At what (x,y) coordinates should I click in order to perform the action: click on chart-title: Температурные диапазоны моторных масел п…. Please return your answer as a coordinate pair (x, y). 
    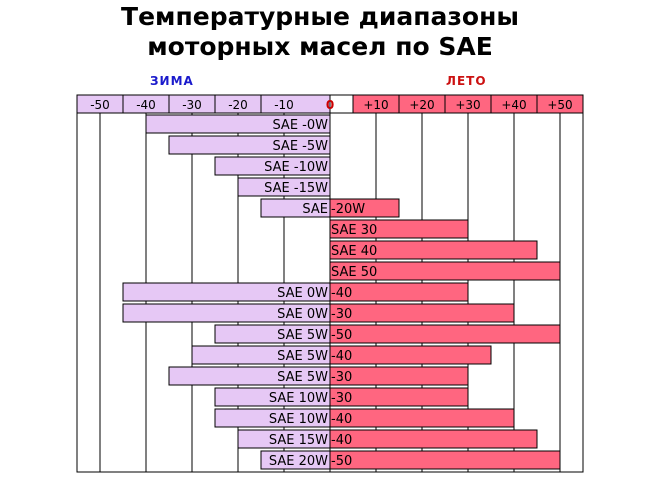
    Looking at the image, I should click on (320, 32).